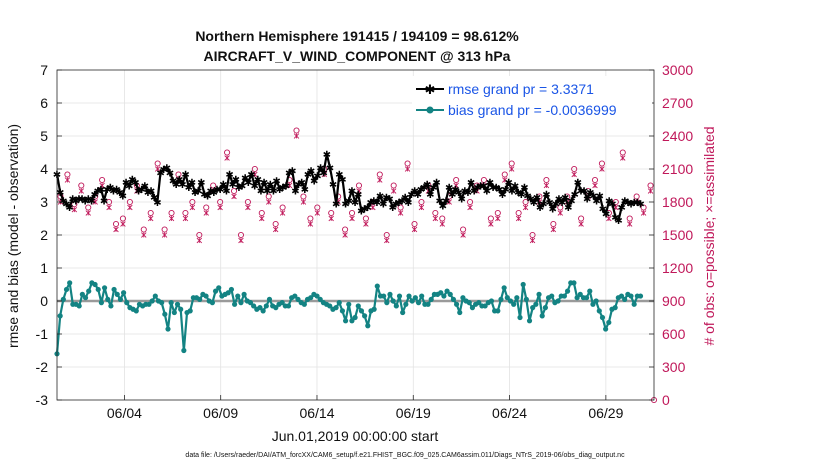 This screenshot has height=470, width=830. Describe the element at coordinates (413, 413) in the screenshot. I see `x-tick-label: 06/19` at that location.